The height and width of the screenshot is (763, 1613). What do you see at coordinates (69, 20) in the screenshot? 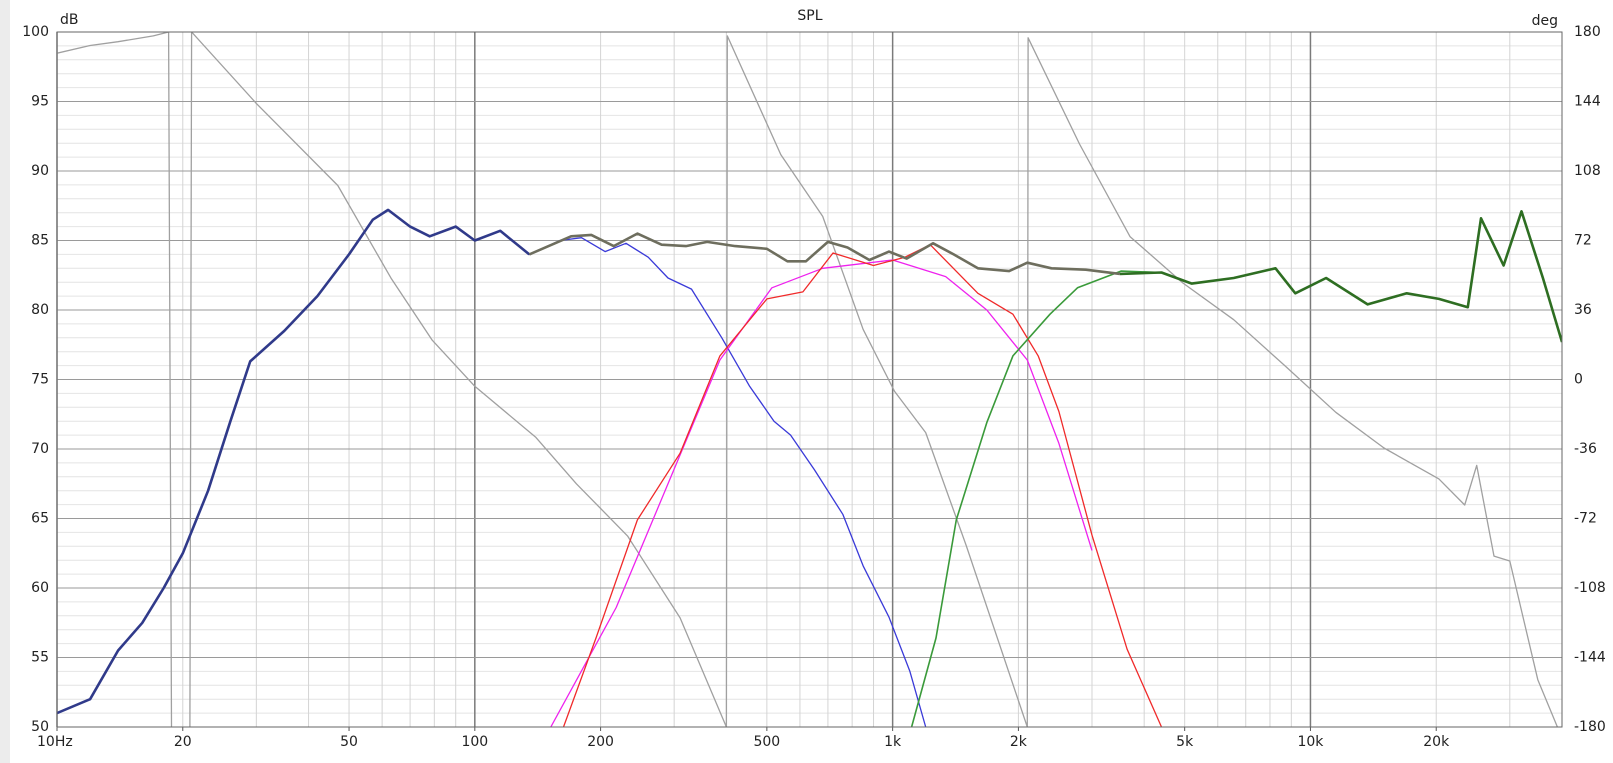
I see `y-axis-label: dB` at bounding box center [69, 20].